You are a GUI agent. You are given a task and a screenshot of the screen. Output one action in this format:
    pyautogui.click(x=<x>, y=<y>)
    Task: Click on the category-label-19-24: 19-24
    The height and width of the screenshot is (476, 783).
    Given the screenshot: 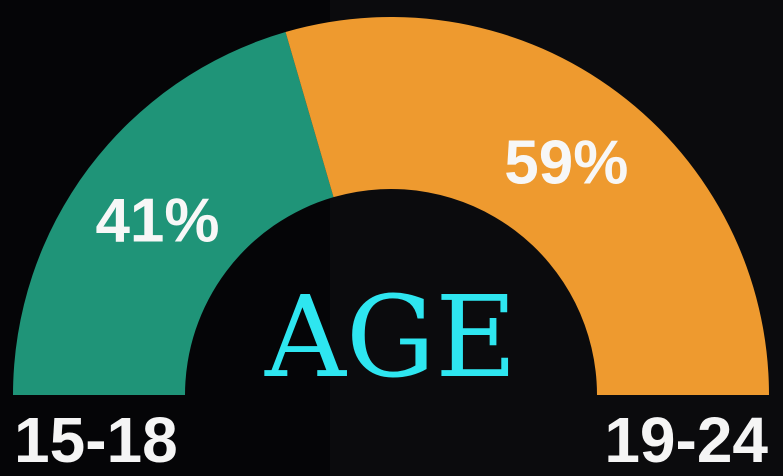 What is the action you would take?
    pyautogui.click(x=686, y=440)
    